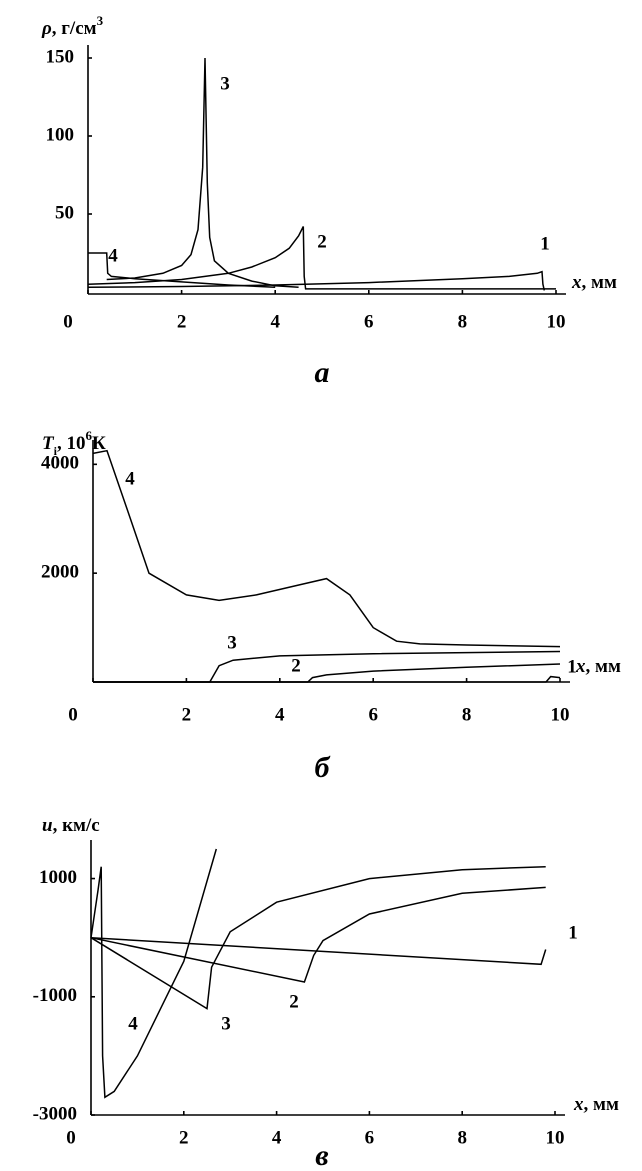 The width and height of the screenshot is (642, 1171). What do you see at coordinates (46, 28) in the screenshot?
I see `y-label-part: ρ` at bounding box center [46, 28].